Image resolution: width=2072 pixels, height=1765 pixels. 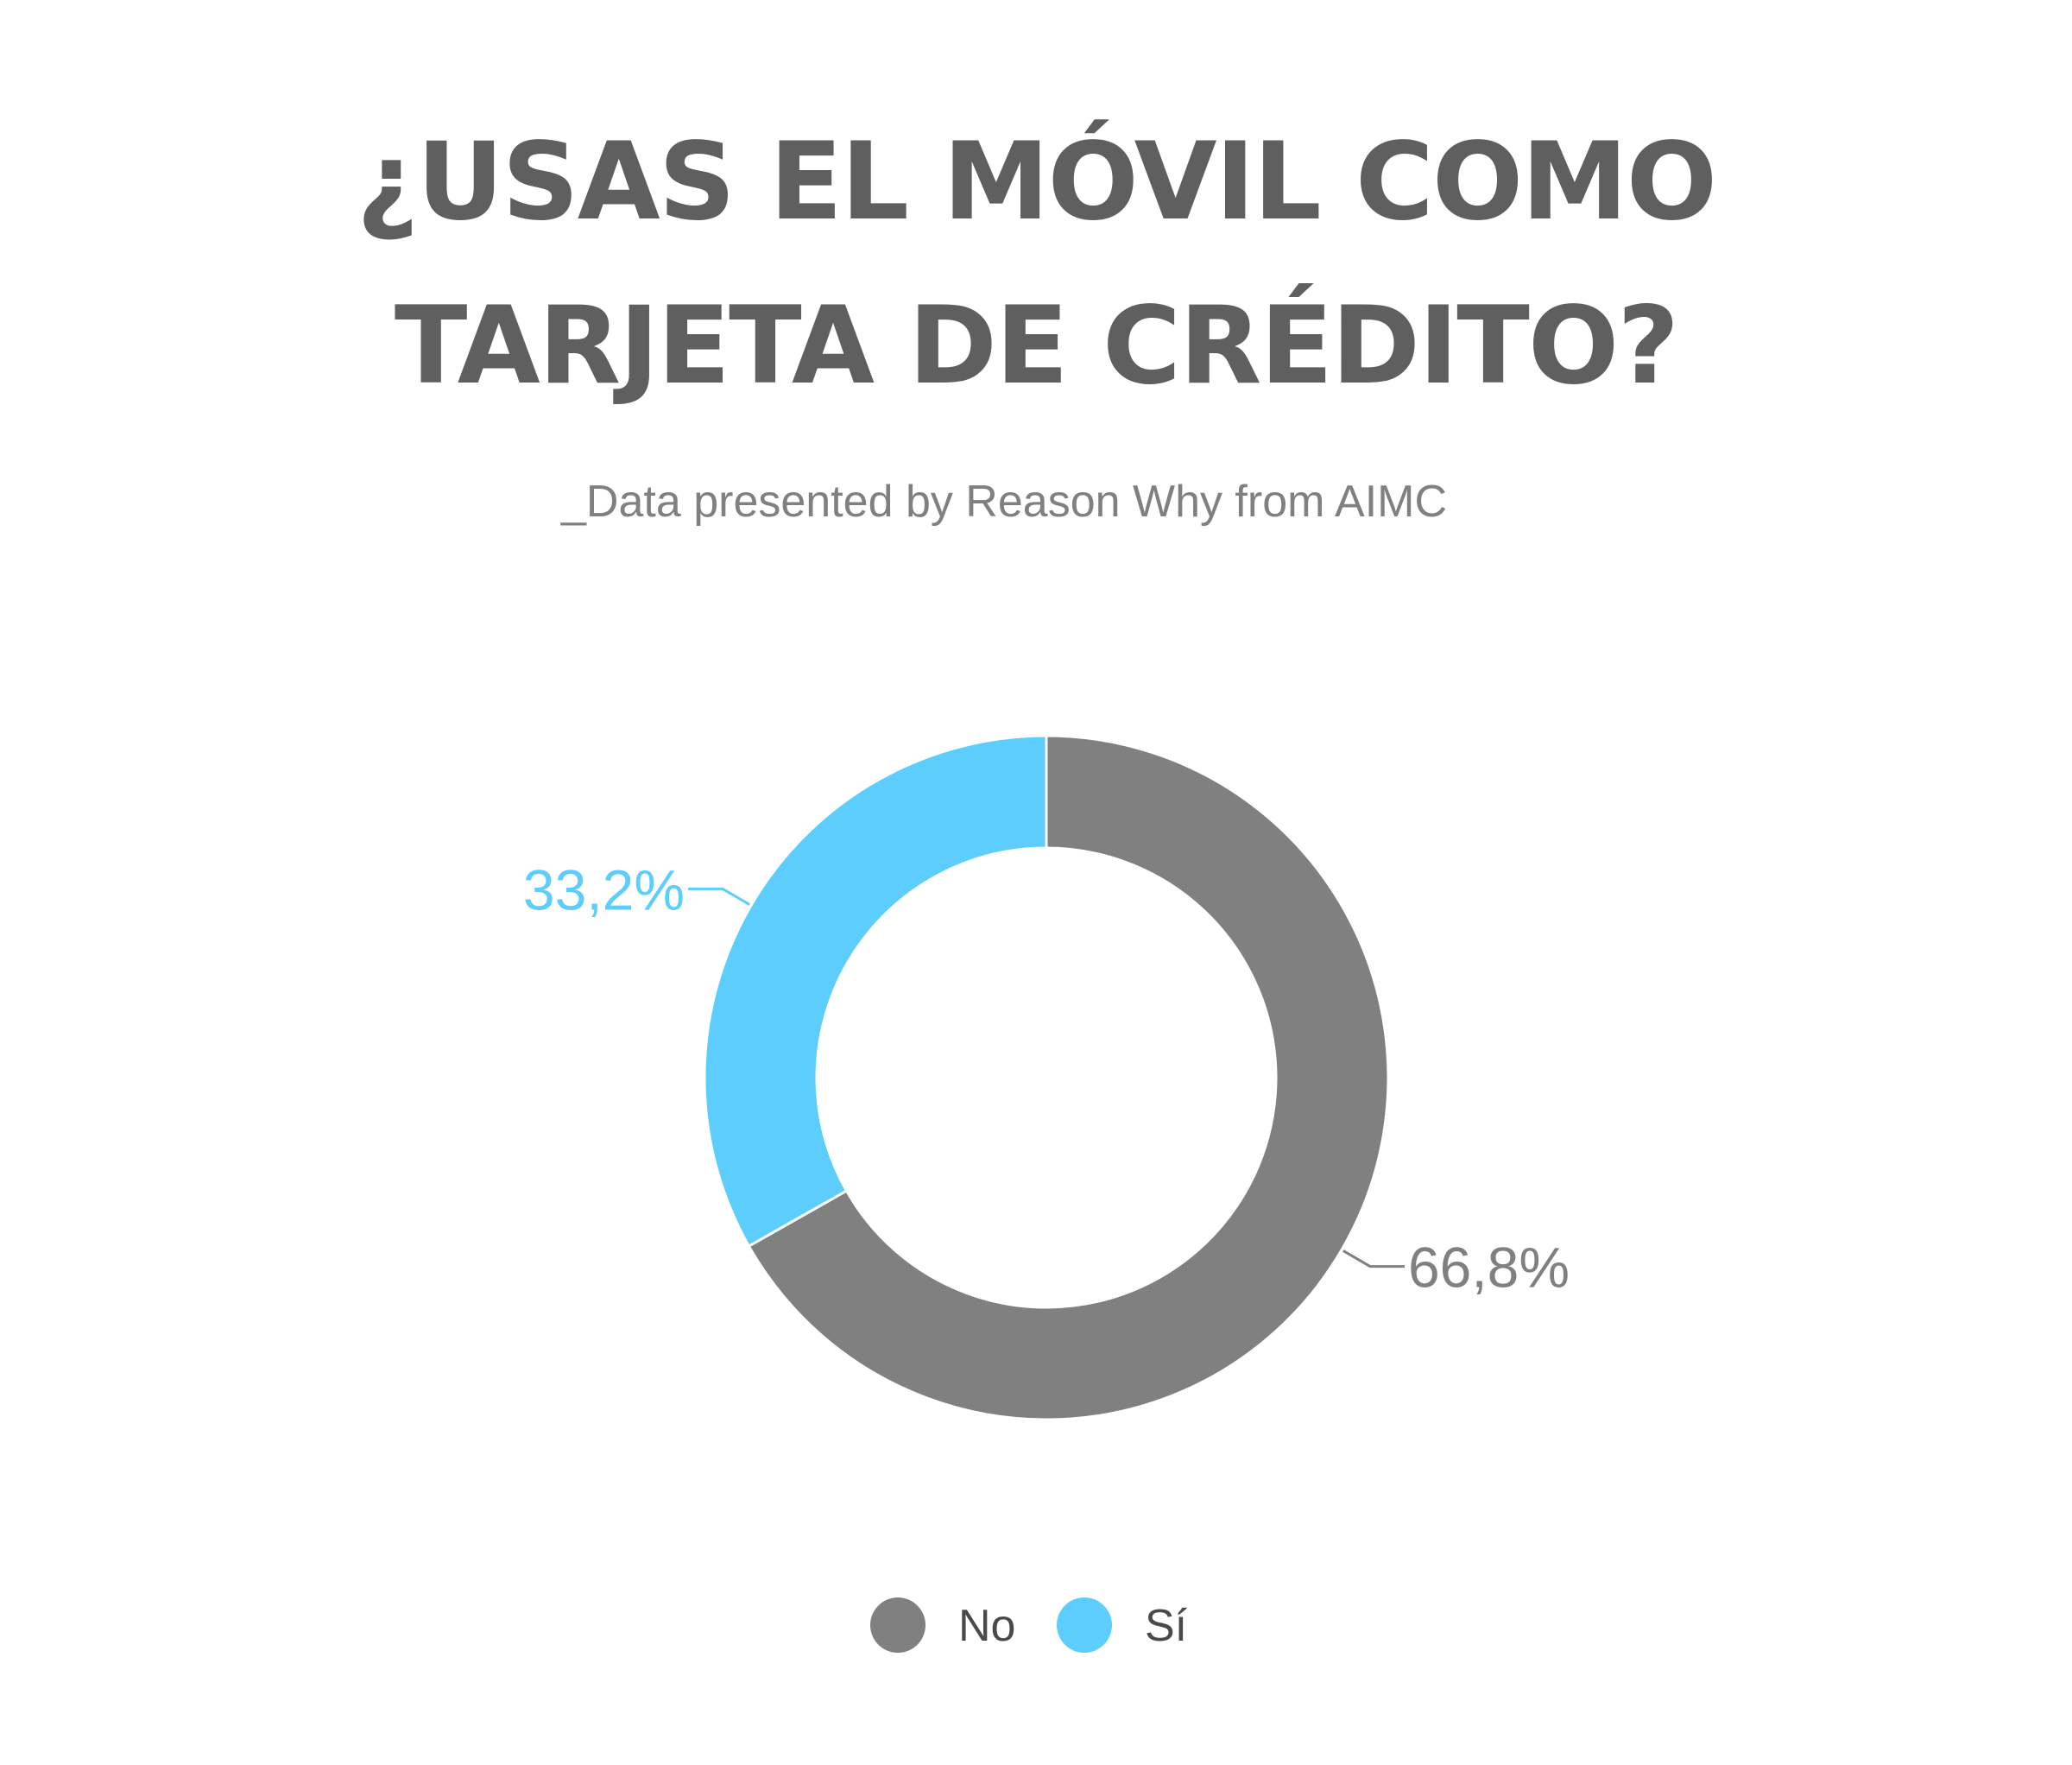 What do you see at coordinates (1166, 1626) in the screenshot?
I see `legend-label-si: Sí` at bounding box center [1166, 1626].